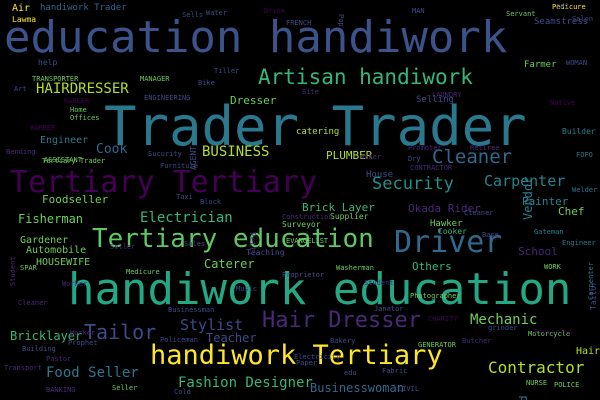 This screenshot has height=400, width=600. Describe the element at coordinates (206, 83) in the screenshot. I see `word-70: Bike` at that location.